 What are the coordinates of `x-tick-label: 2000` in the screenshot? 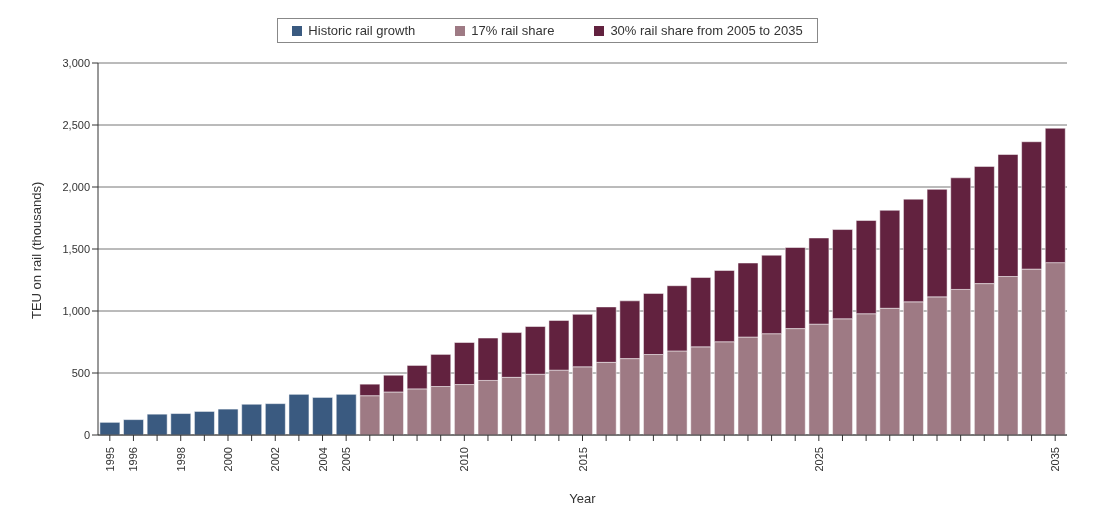 It's located at (227, 459).